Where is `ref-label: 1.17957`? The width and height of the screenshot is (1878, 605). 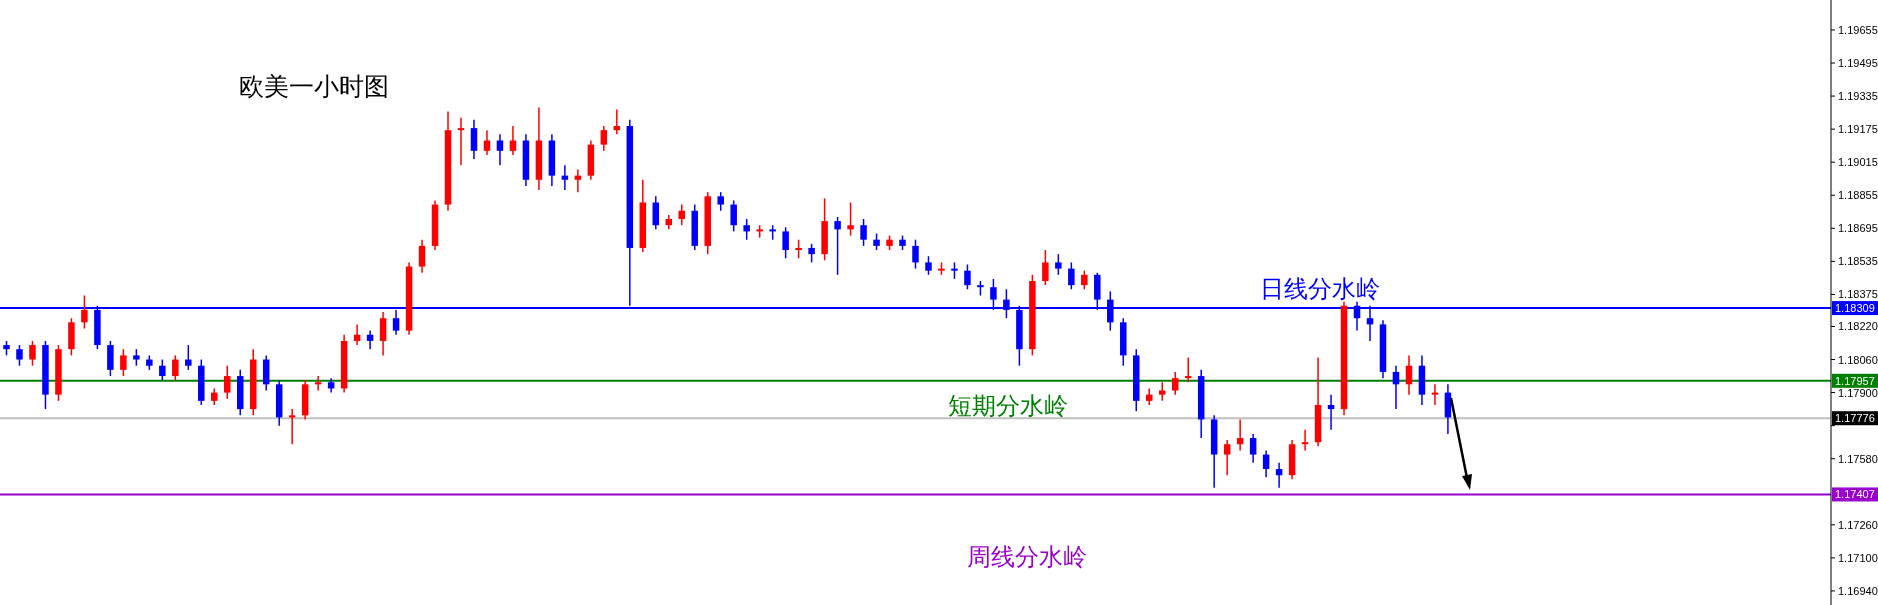 ref-label: 1.17957 is located at coordinates (1855, 380).